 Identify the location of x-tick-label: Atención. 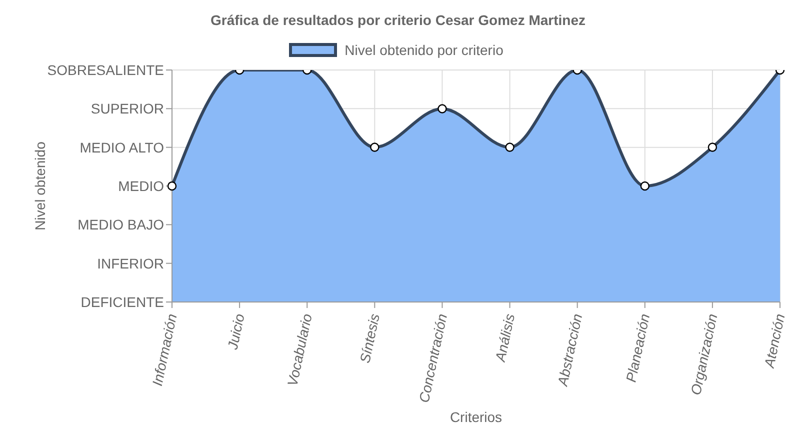
(774, 341).